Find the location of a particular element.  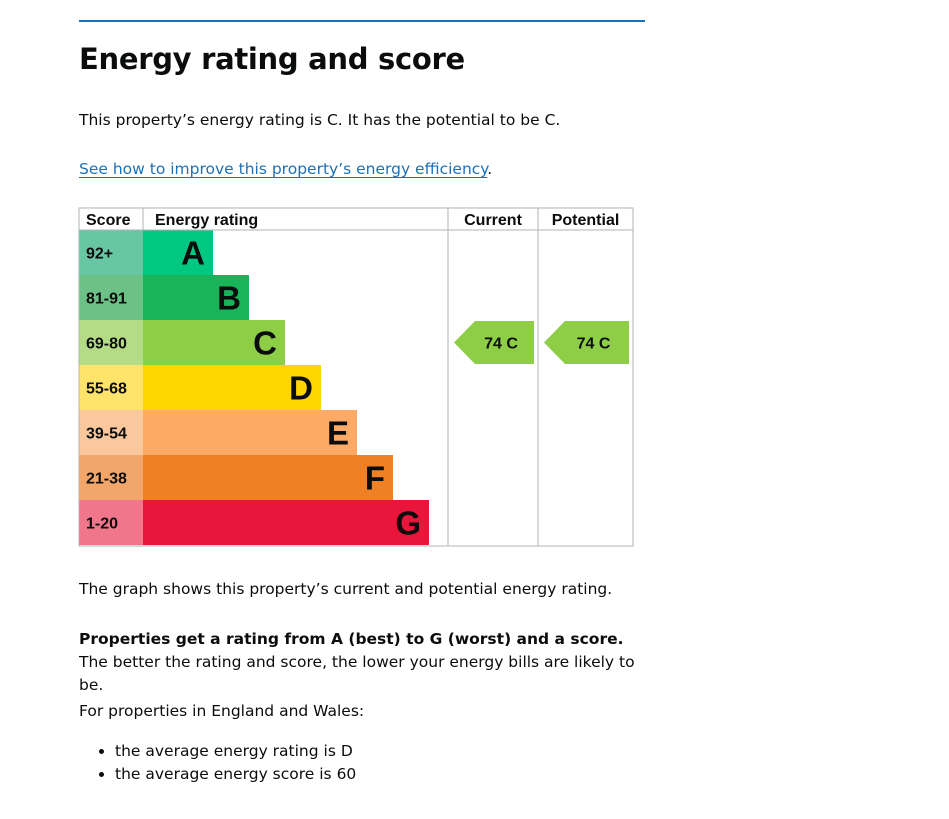

list-item: the average energy score is 60 is located at coordinates (235, 774).